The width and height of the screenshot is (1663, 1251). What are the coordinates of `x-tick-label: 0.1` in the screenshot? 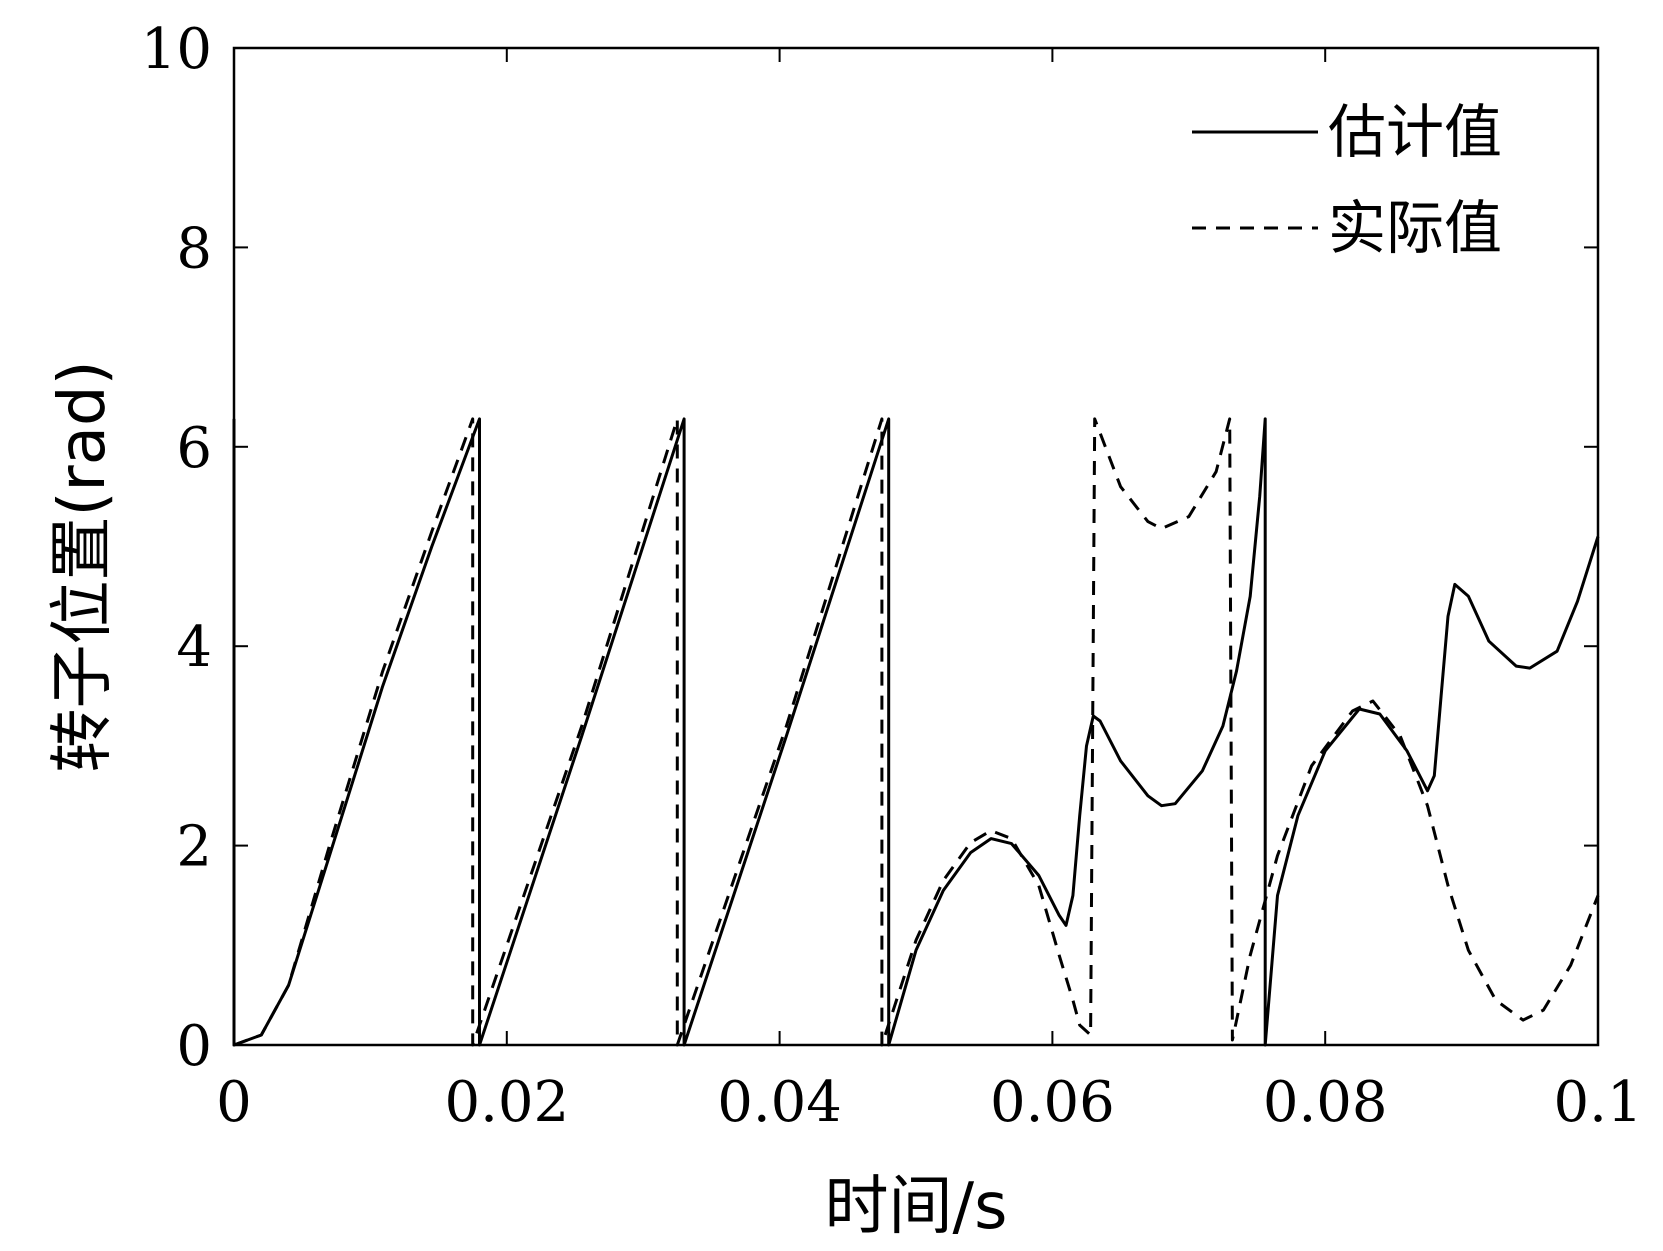 It's located at (1597, 1102).